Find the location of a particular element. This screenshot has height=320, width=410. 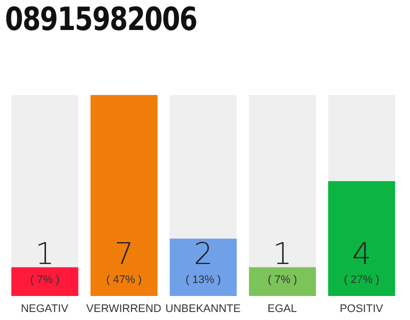

annotation: ( 27% ) is located at coordinates (362, 280).